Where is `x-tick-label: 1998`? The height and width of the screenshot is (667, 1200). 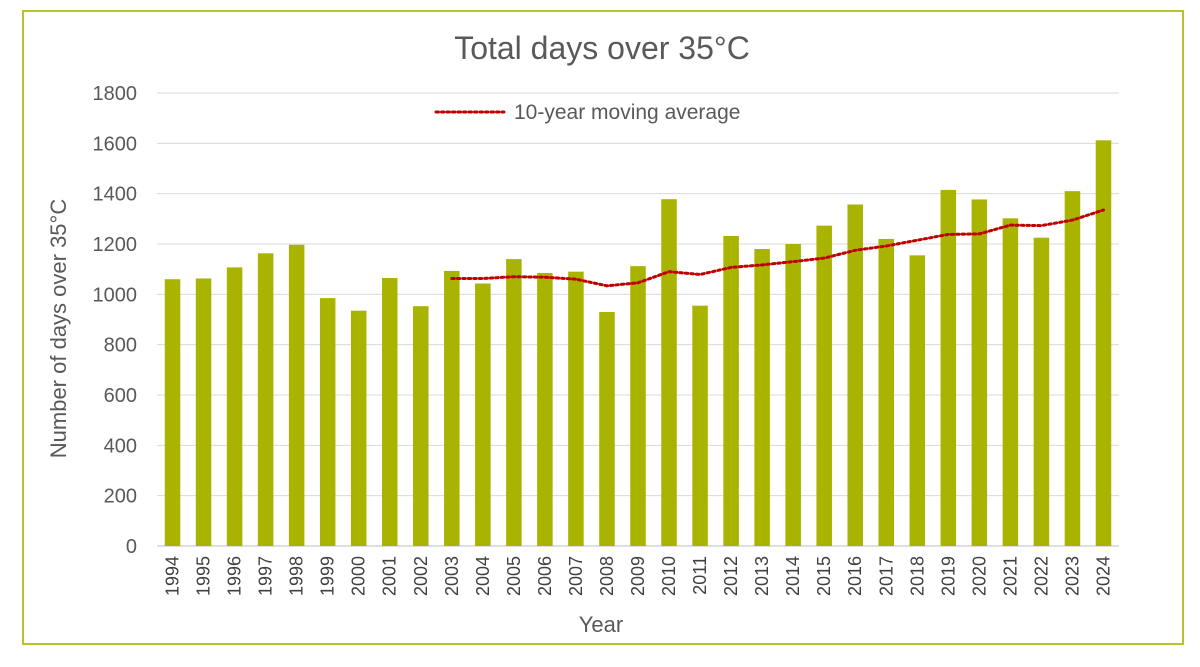
x-tick-label: 1998 is located at coordinates (297, 576).